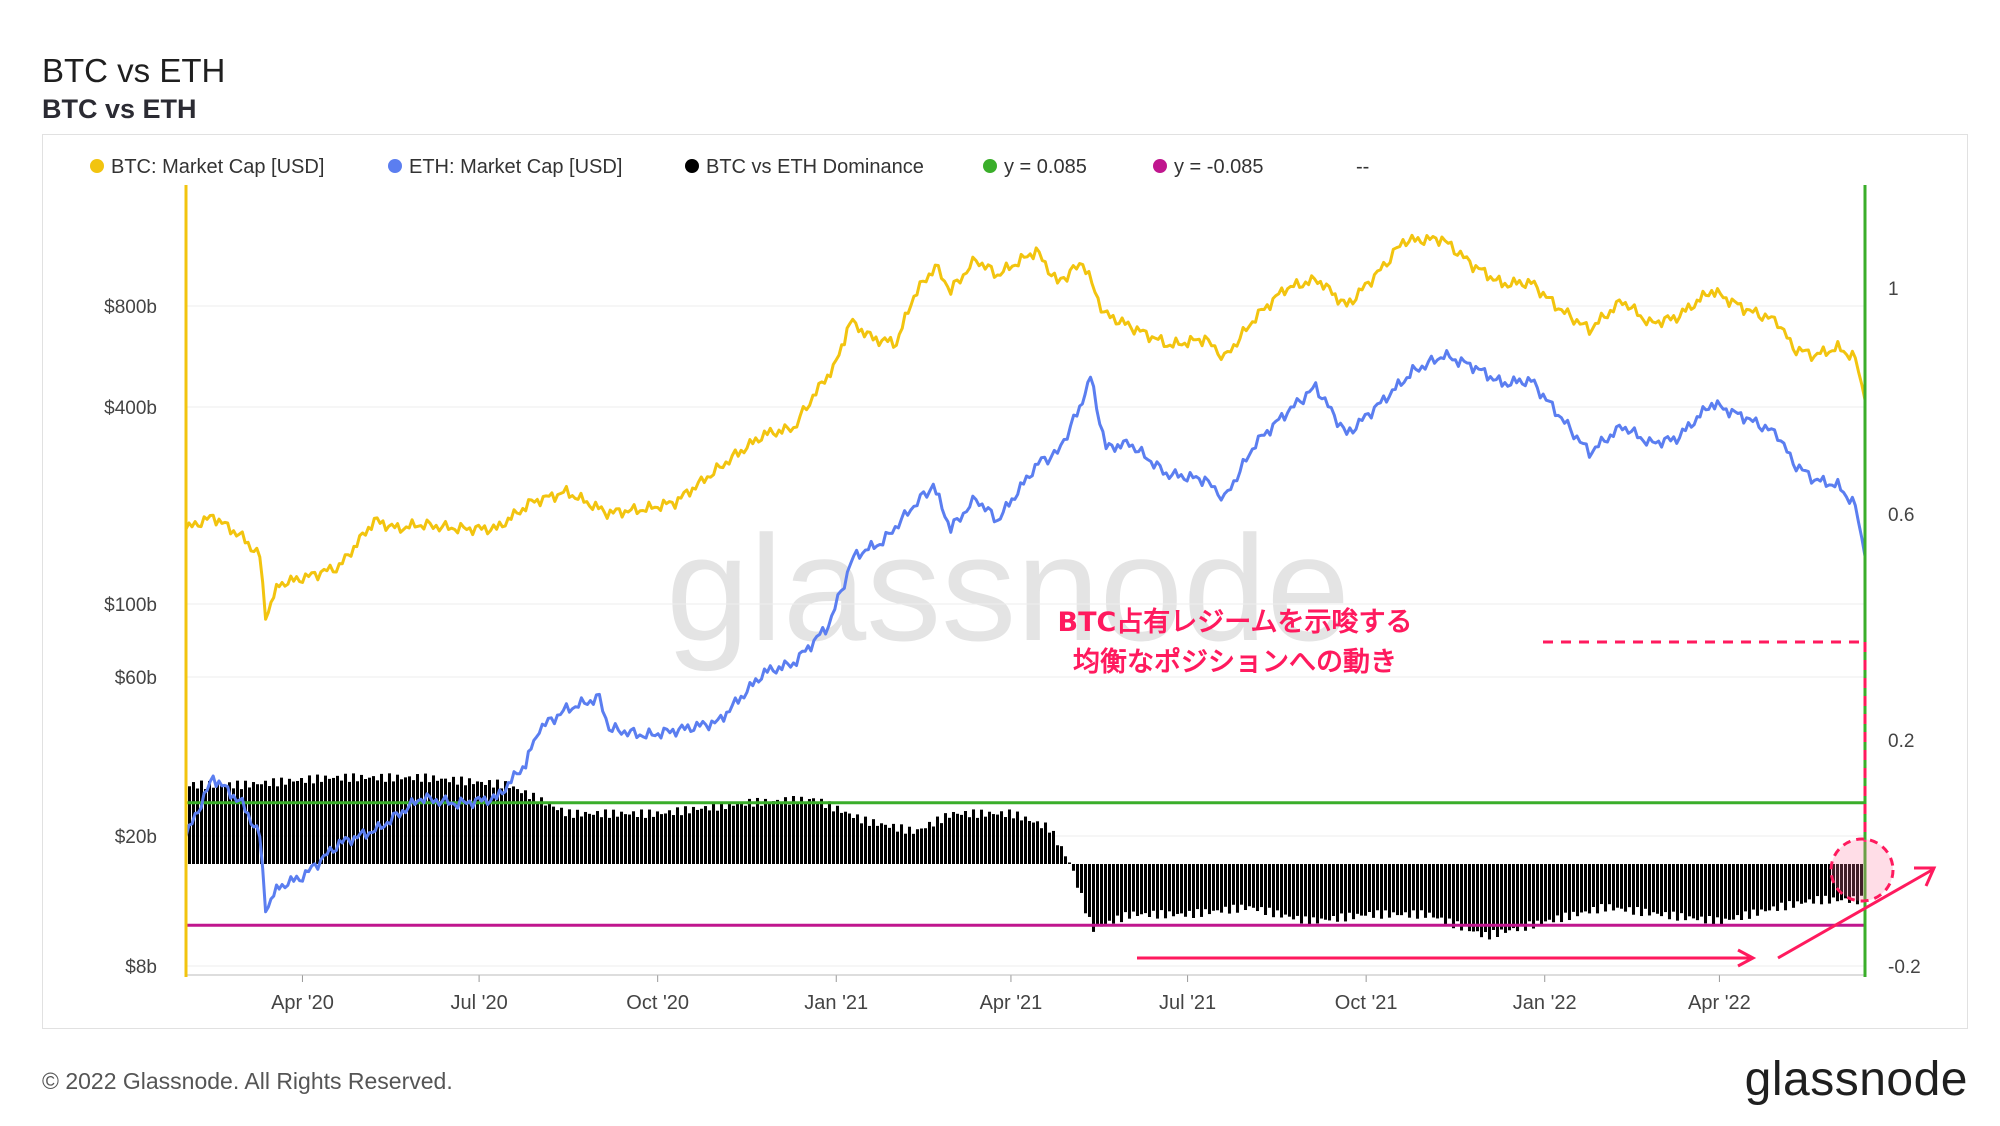  What do you see at coordinates (1008, 588) in the screenshot?
I see `watermark-text: glassnode` at bounding box center [1008, 588].